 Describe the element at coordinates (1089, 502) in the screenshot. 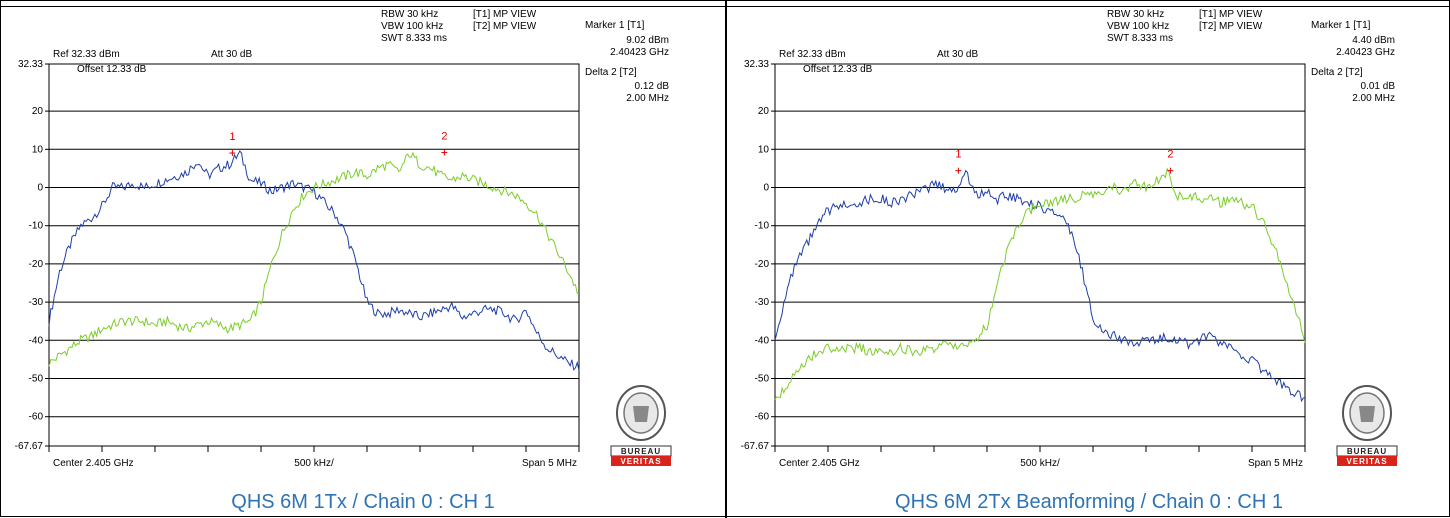

I see `caption-2tx: QHS 6M 2Tx Beamforming / Chain 0 : CH 1` at that location.